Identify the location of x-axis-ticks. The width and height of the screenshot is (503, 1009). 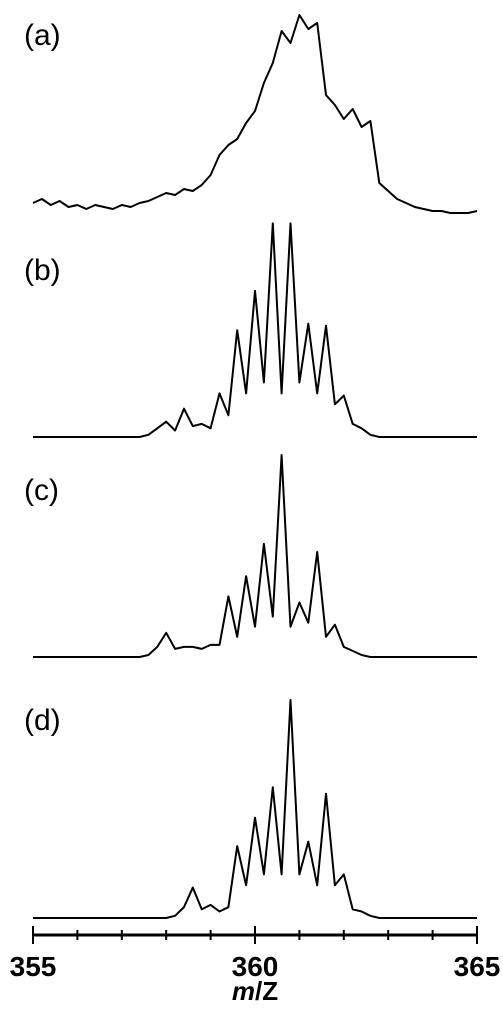
(255, 935).